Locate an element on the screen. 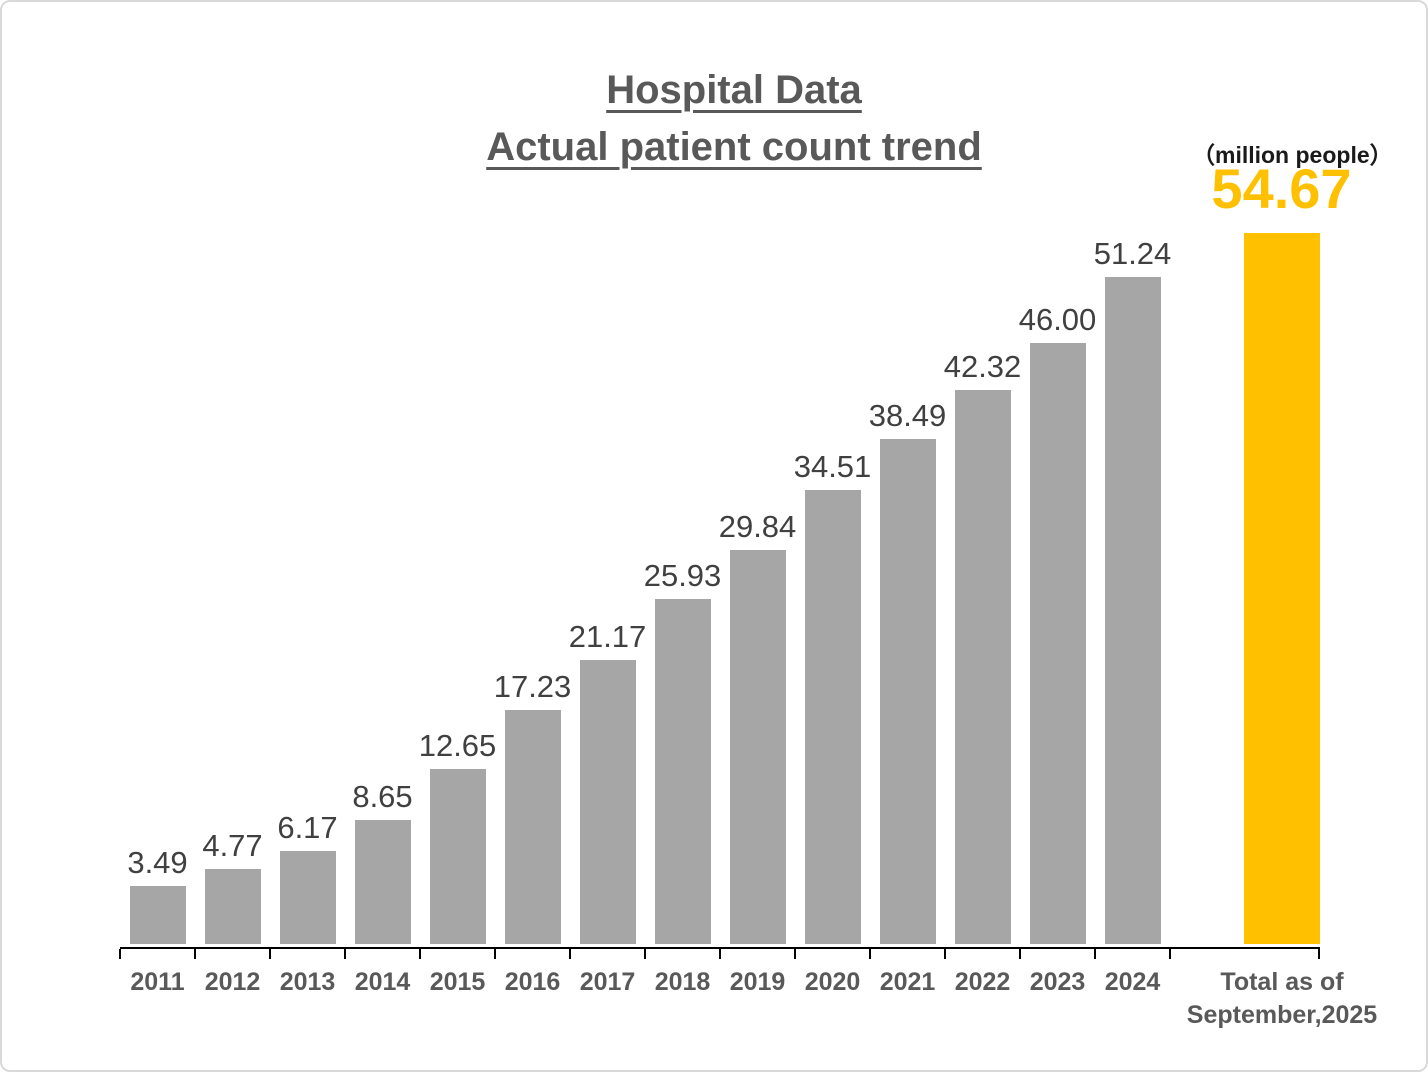  bar-value-label: 51.24 is located at coordinates (1132, 253).